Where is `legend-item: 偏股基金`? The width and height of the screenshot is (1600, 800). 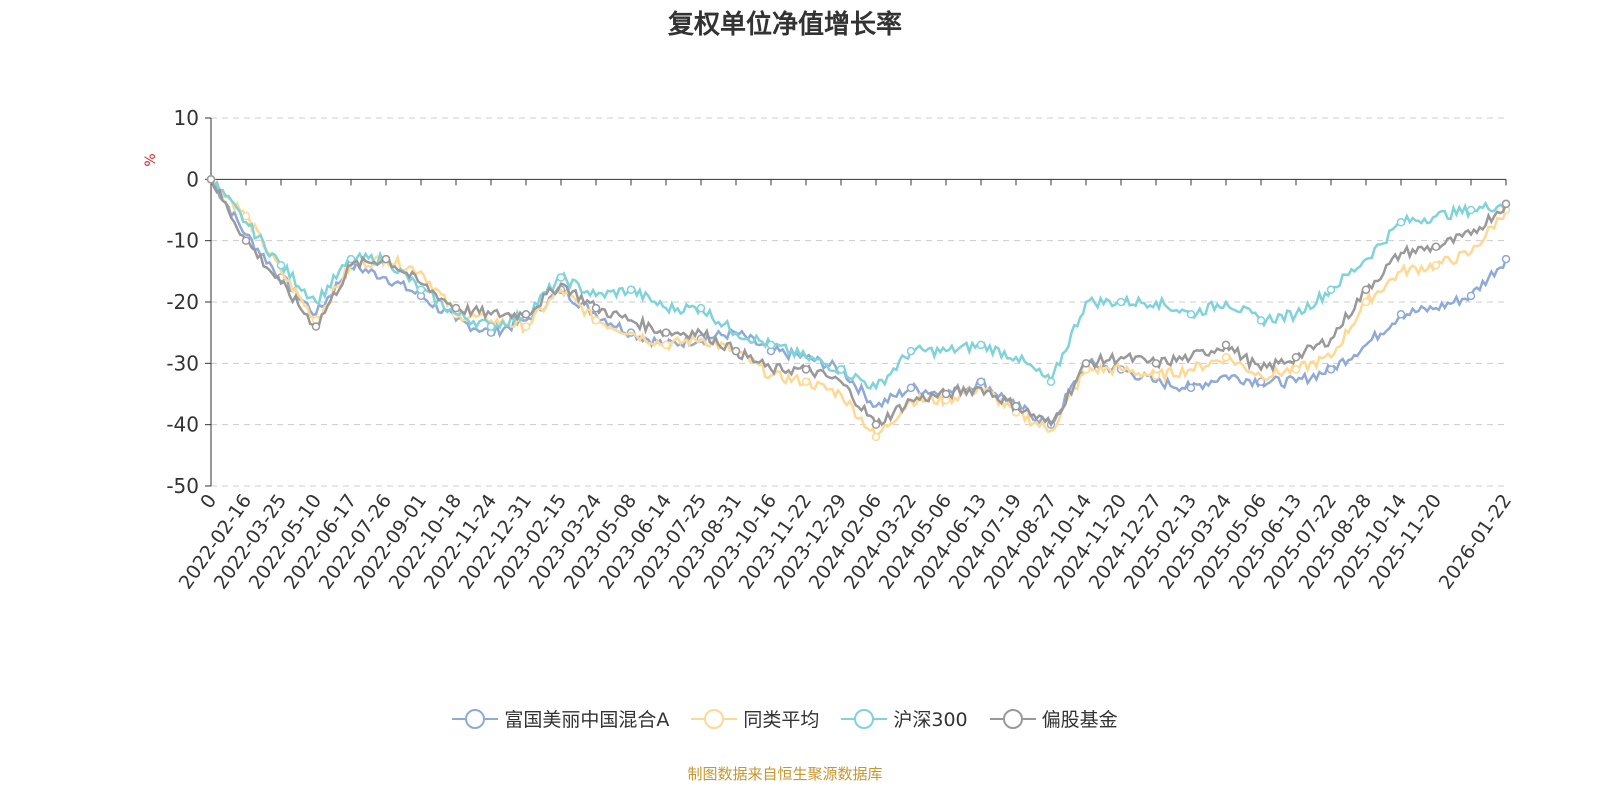
legend-item: 偏股基金 is located at coordinates (1053, 718).